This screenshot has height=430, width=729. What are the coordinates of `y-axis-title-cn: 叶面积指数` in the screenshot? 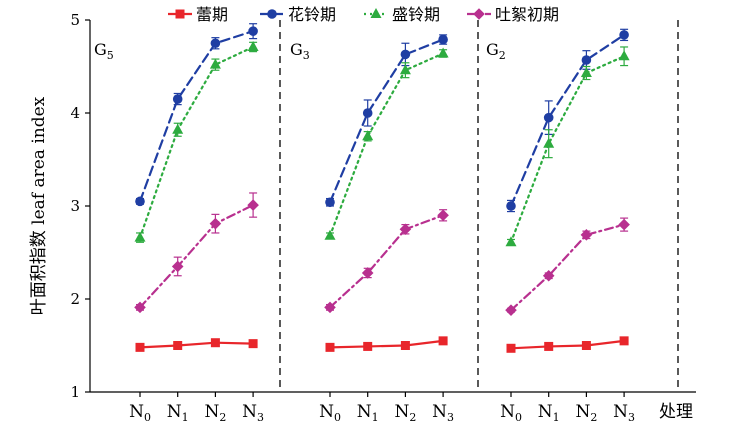 It's located at (39, 272).